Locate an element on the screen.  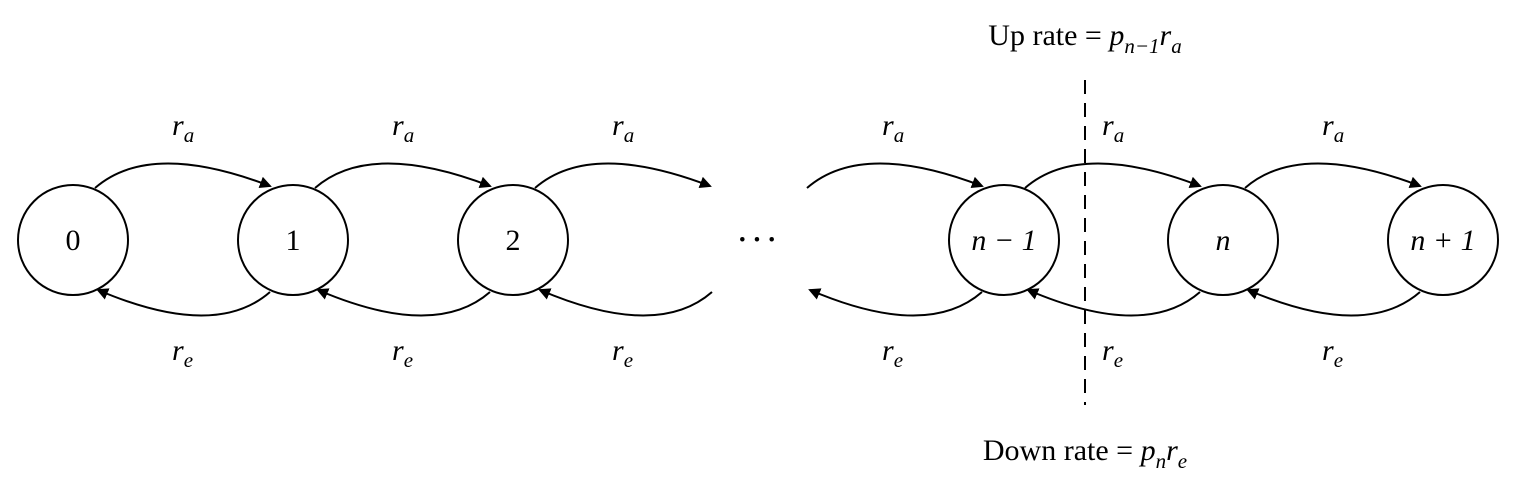
state-label: 2 is located at coordinates (513, 240).